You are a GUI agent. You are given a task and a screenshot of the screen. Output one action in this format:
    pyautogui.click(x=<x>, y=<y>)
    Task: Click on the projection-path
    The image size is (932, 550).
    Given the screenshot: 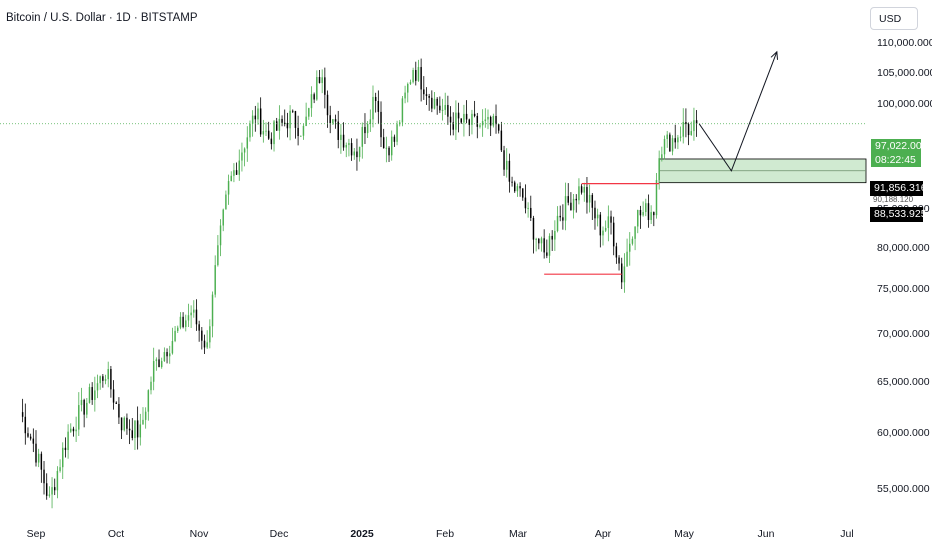 What is the action you would take?
    pyautogui.click(x=738, y=111)
    